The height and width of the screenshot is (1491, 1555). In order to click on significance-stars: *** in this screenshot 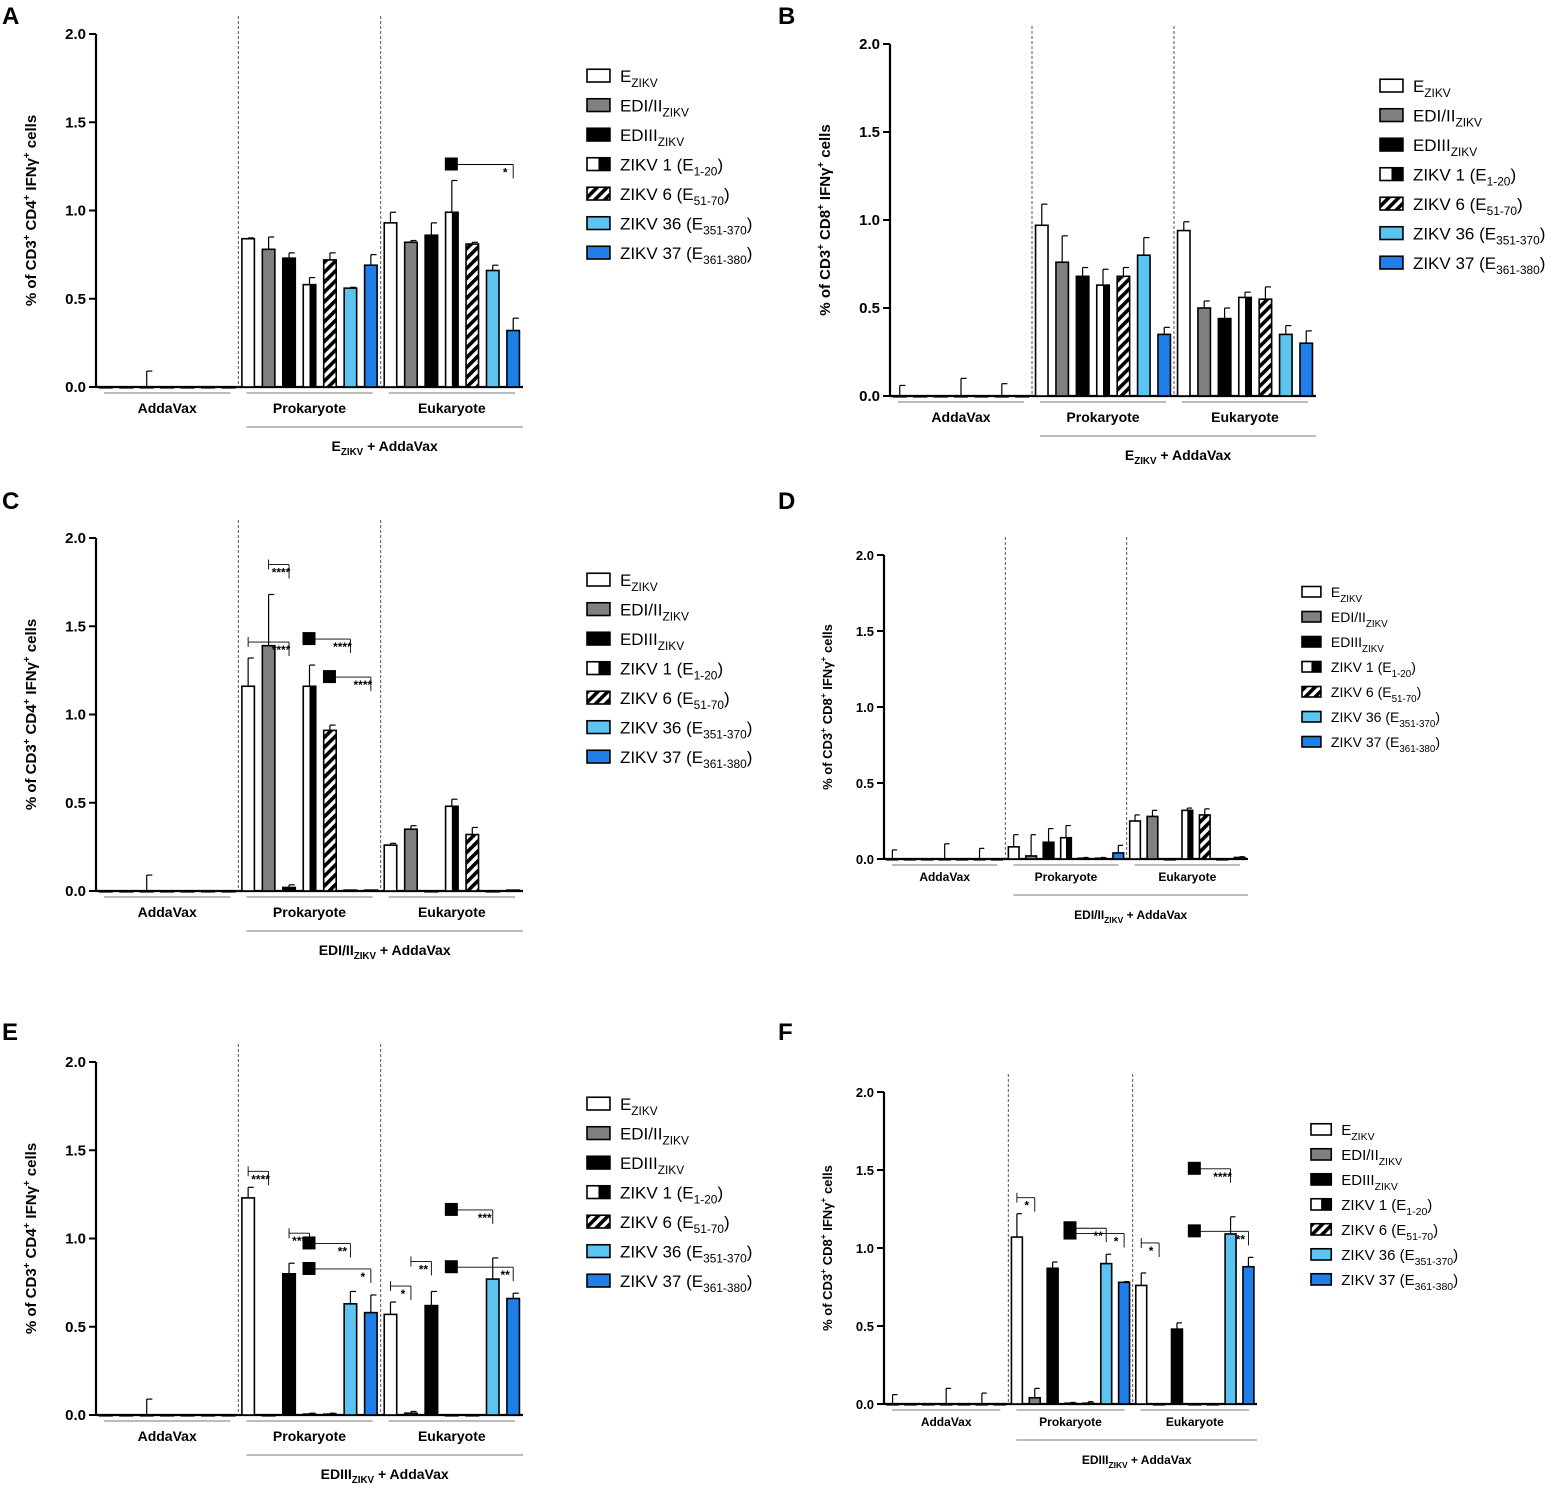, I will do `click(485, 1218)`.